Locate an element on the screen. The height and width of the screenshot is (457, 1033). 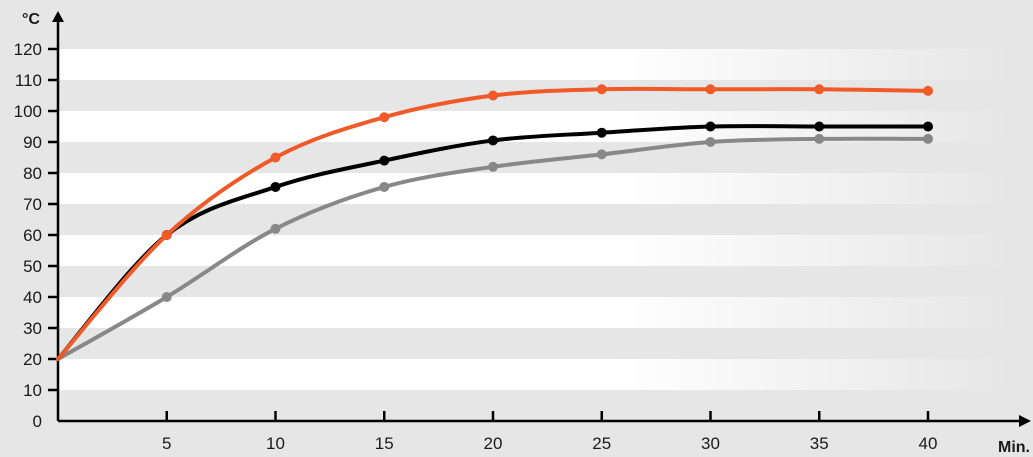
y-axis-unit-label: °C is located at coordinates (31, 19).